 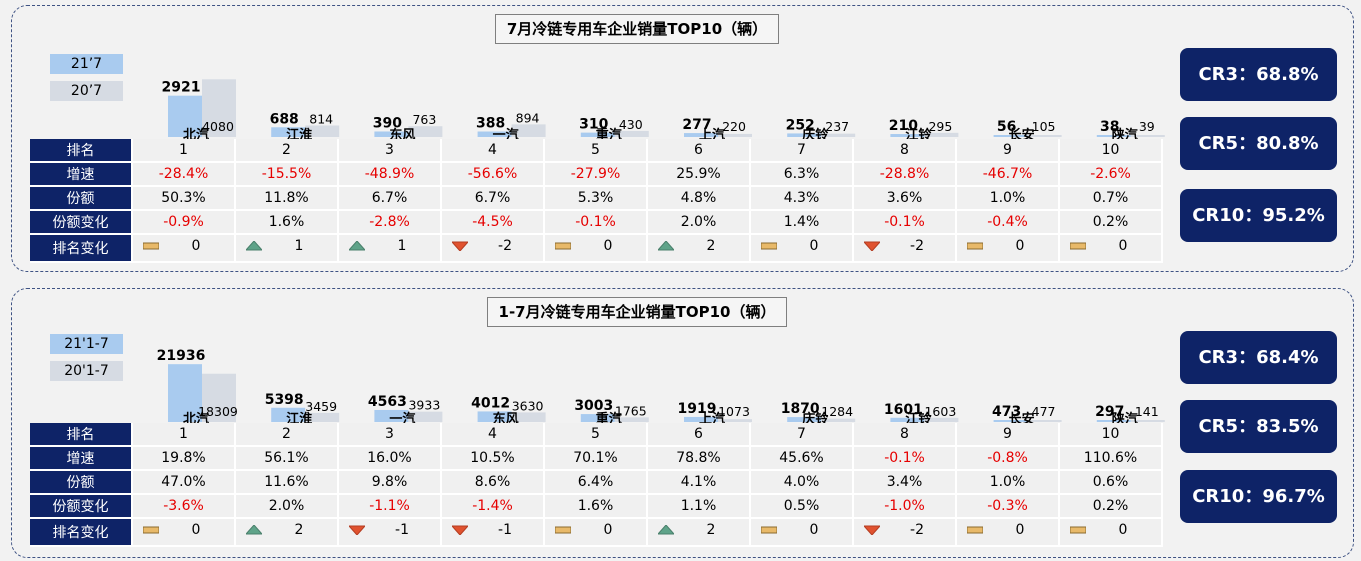 What do you see at coordinates (637, 29) in the screenshot?
I see `panel-title: 7月冷链专用车企业销量TOP10（辆）` at bounding box center [637, 29].